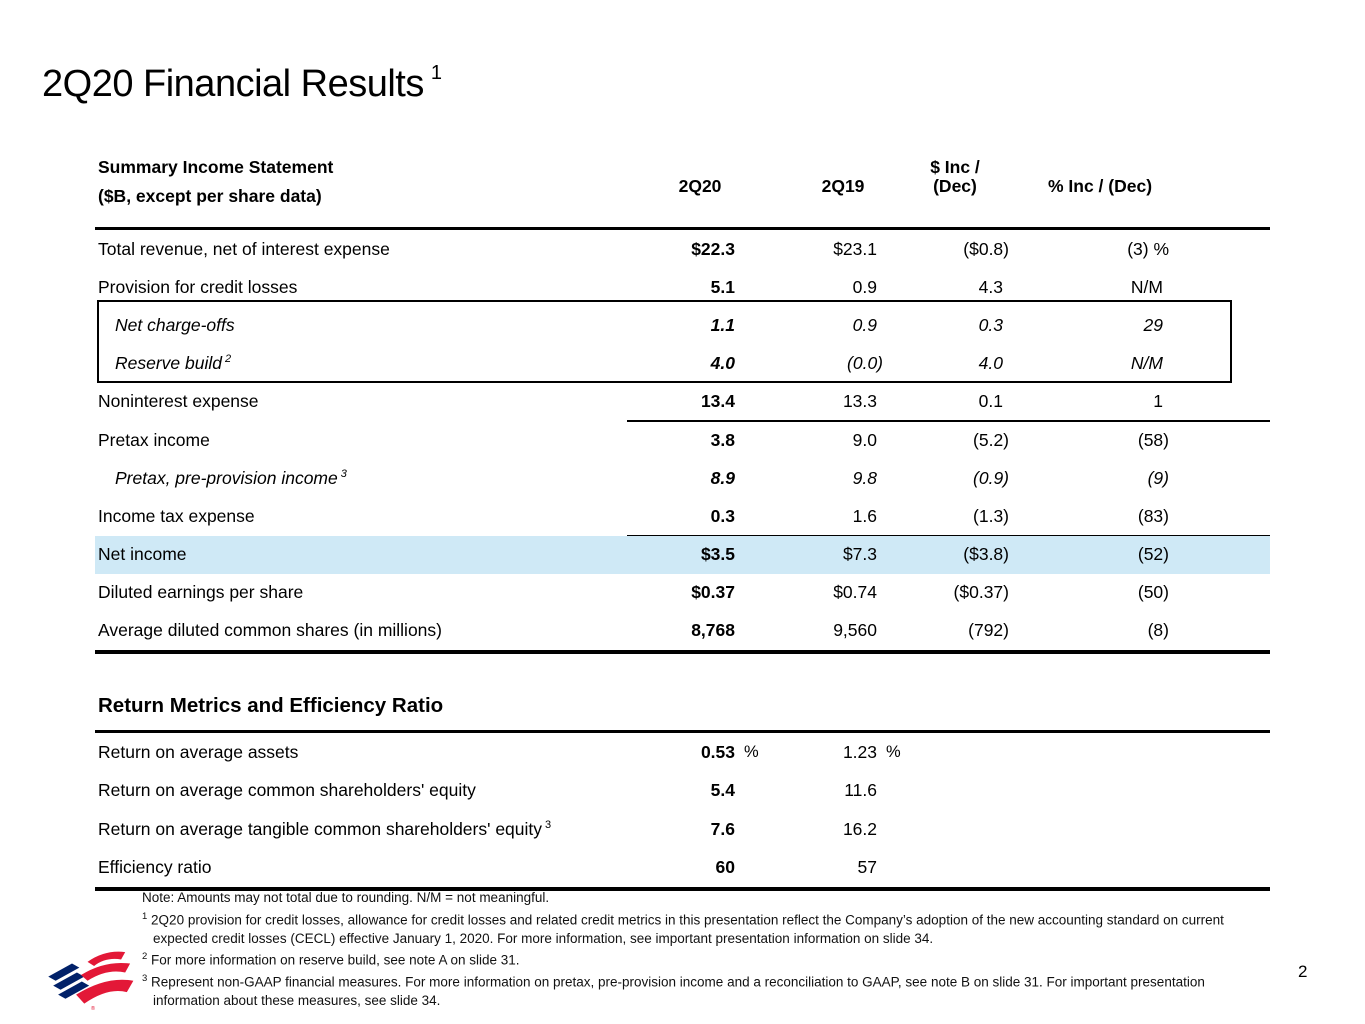  I want to click on cell-2q20-unit: %, so click(751, 751).